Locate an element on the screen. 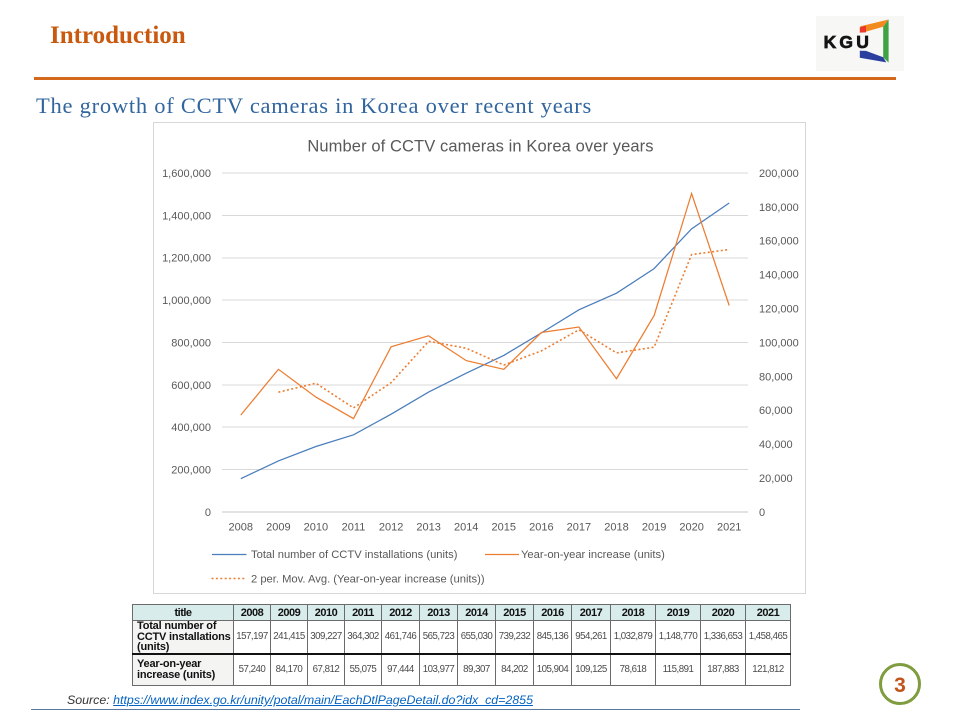  svg-text: 2016 is located at coordinates (541, 528).